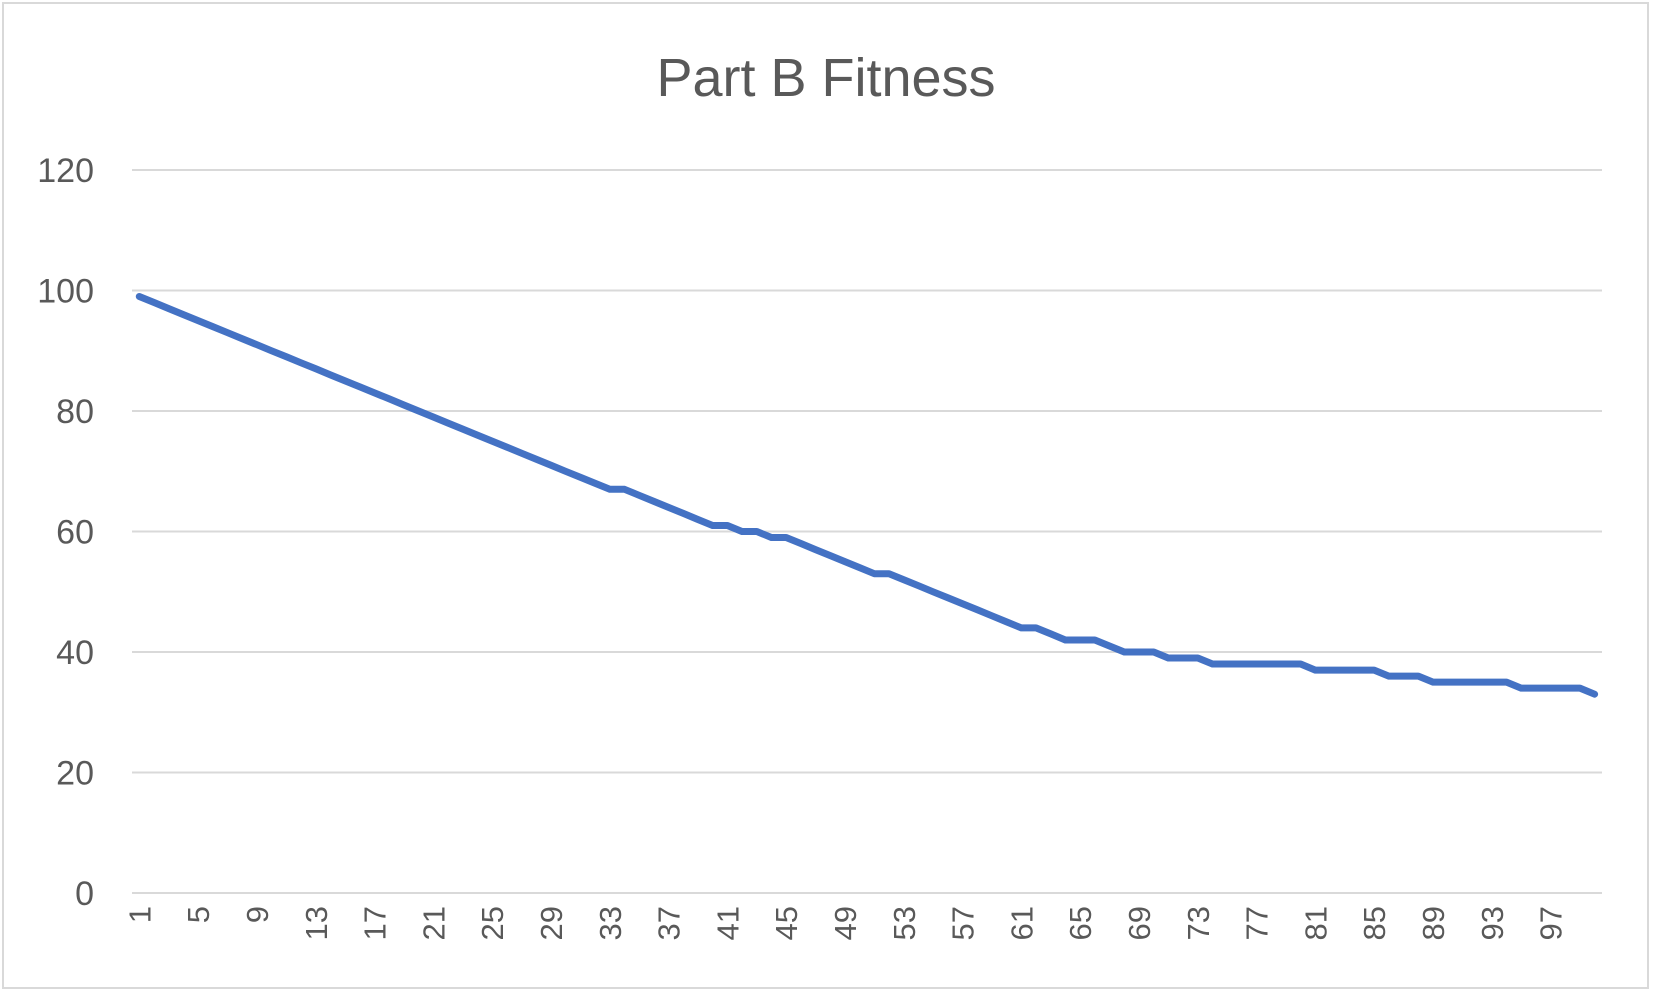 The width and height of the screenshot is (1653, 993). I want to click on x-tick-label-89: 89, so click(1433, 923).